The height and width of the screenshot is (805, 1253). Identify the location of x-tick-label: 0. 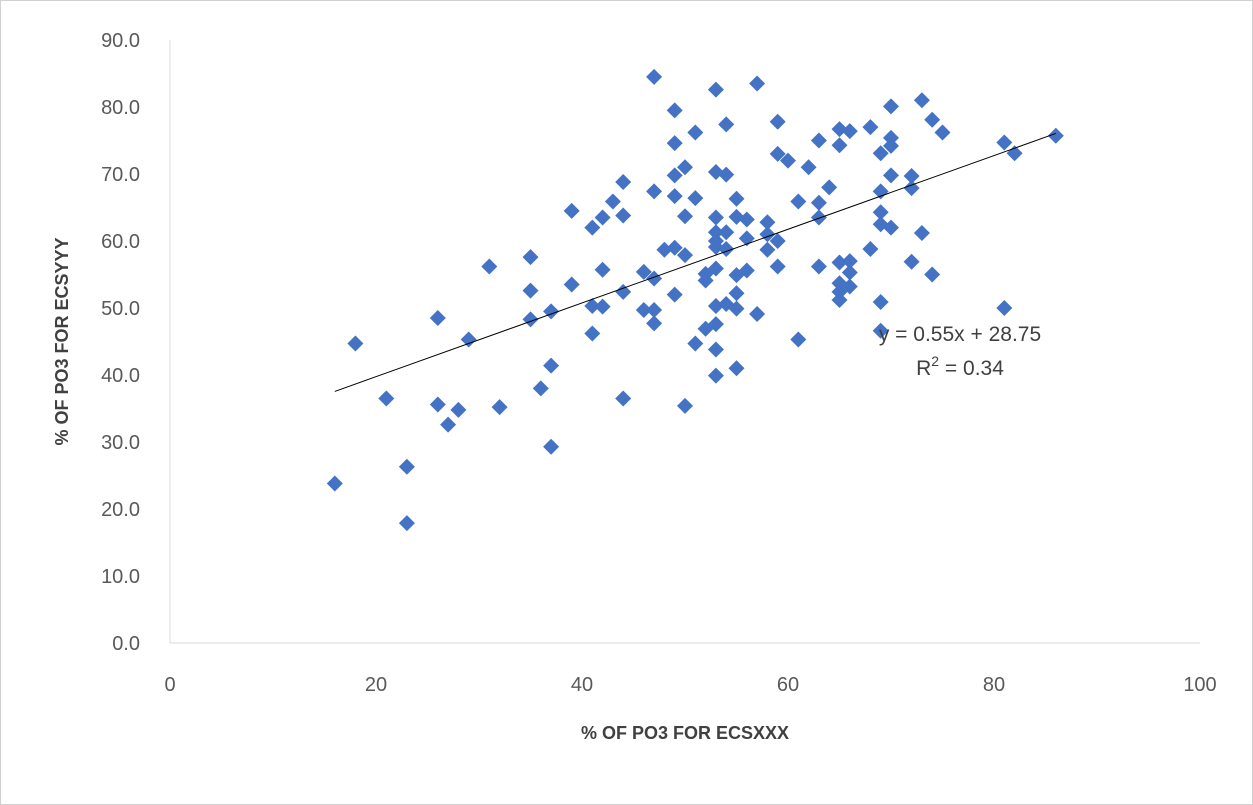
(169, 685).